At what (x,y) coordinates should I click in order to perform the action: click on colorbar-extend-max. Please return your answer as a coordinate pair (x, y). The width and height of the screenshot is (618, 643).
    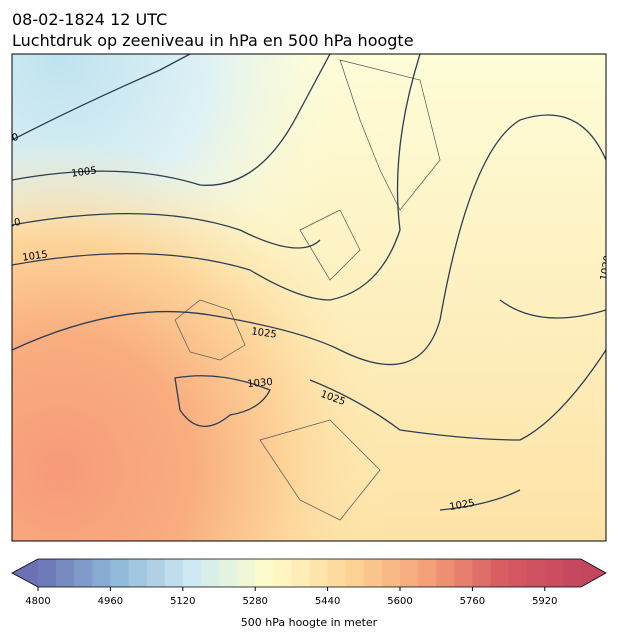
    Looking at the image, I should click on (593, 573).